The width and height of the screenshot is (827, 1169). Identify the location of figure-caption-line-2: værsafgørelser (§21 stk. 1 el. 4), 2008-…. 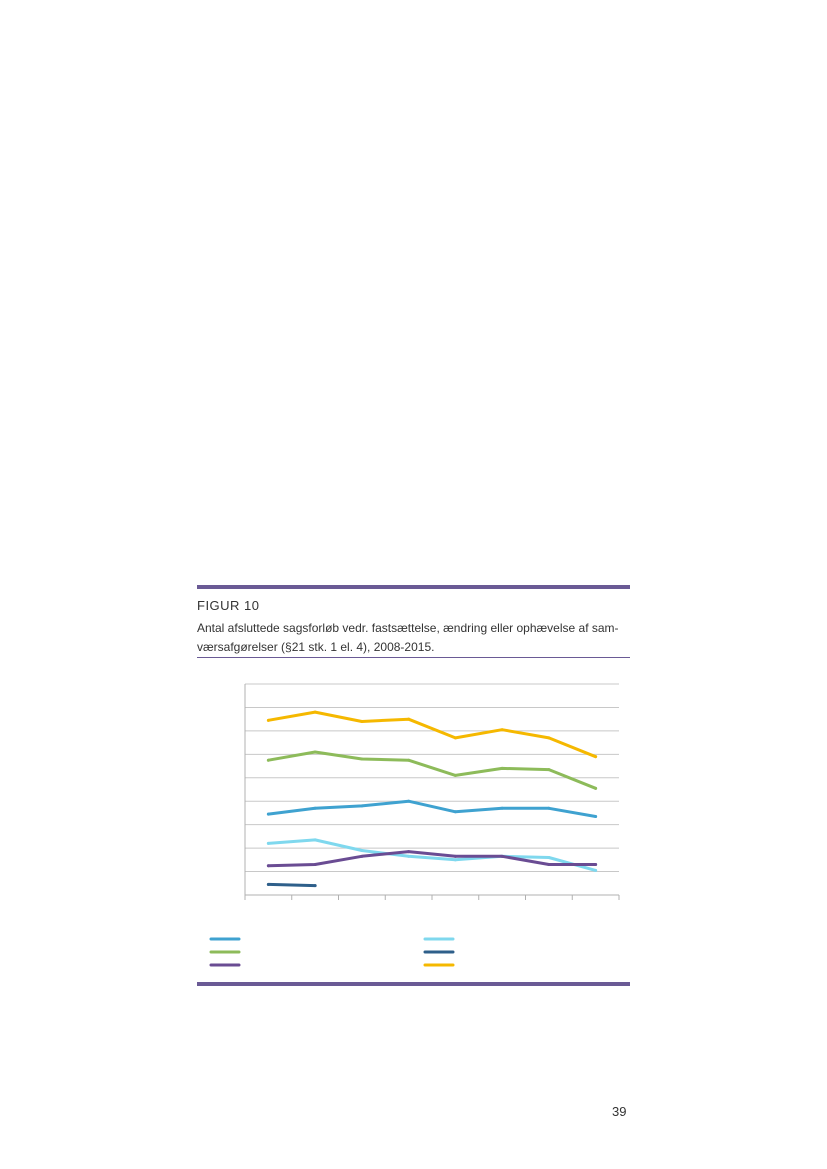
(316, 647).